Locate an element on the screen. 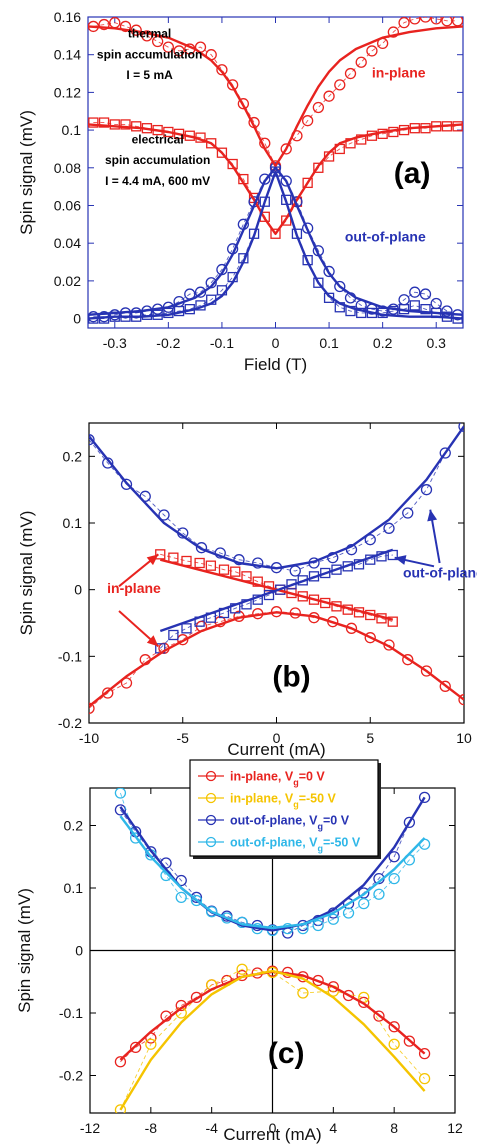 This screenshot has height=1146, width=477. x-tick-label: 0.3 is located at coordinates (436, 343).